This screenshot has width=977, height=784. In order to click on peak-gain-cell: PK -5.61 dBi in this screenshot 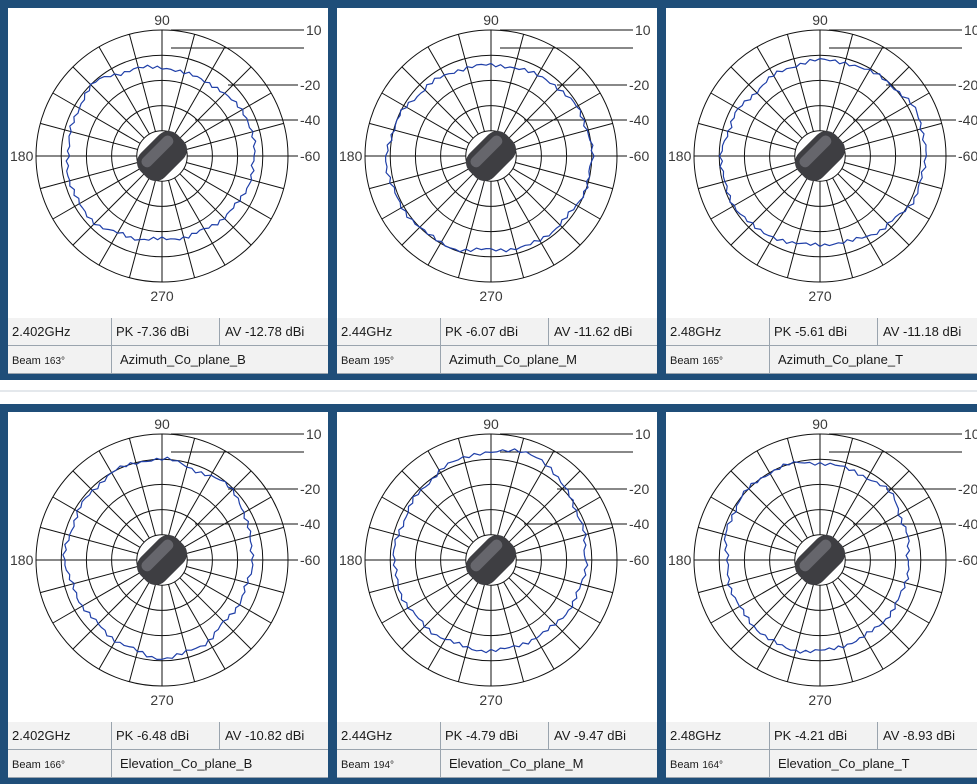, I will do `click(824, 332)`.